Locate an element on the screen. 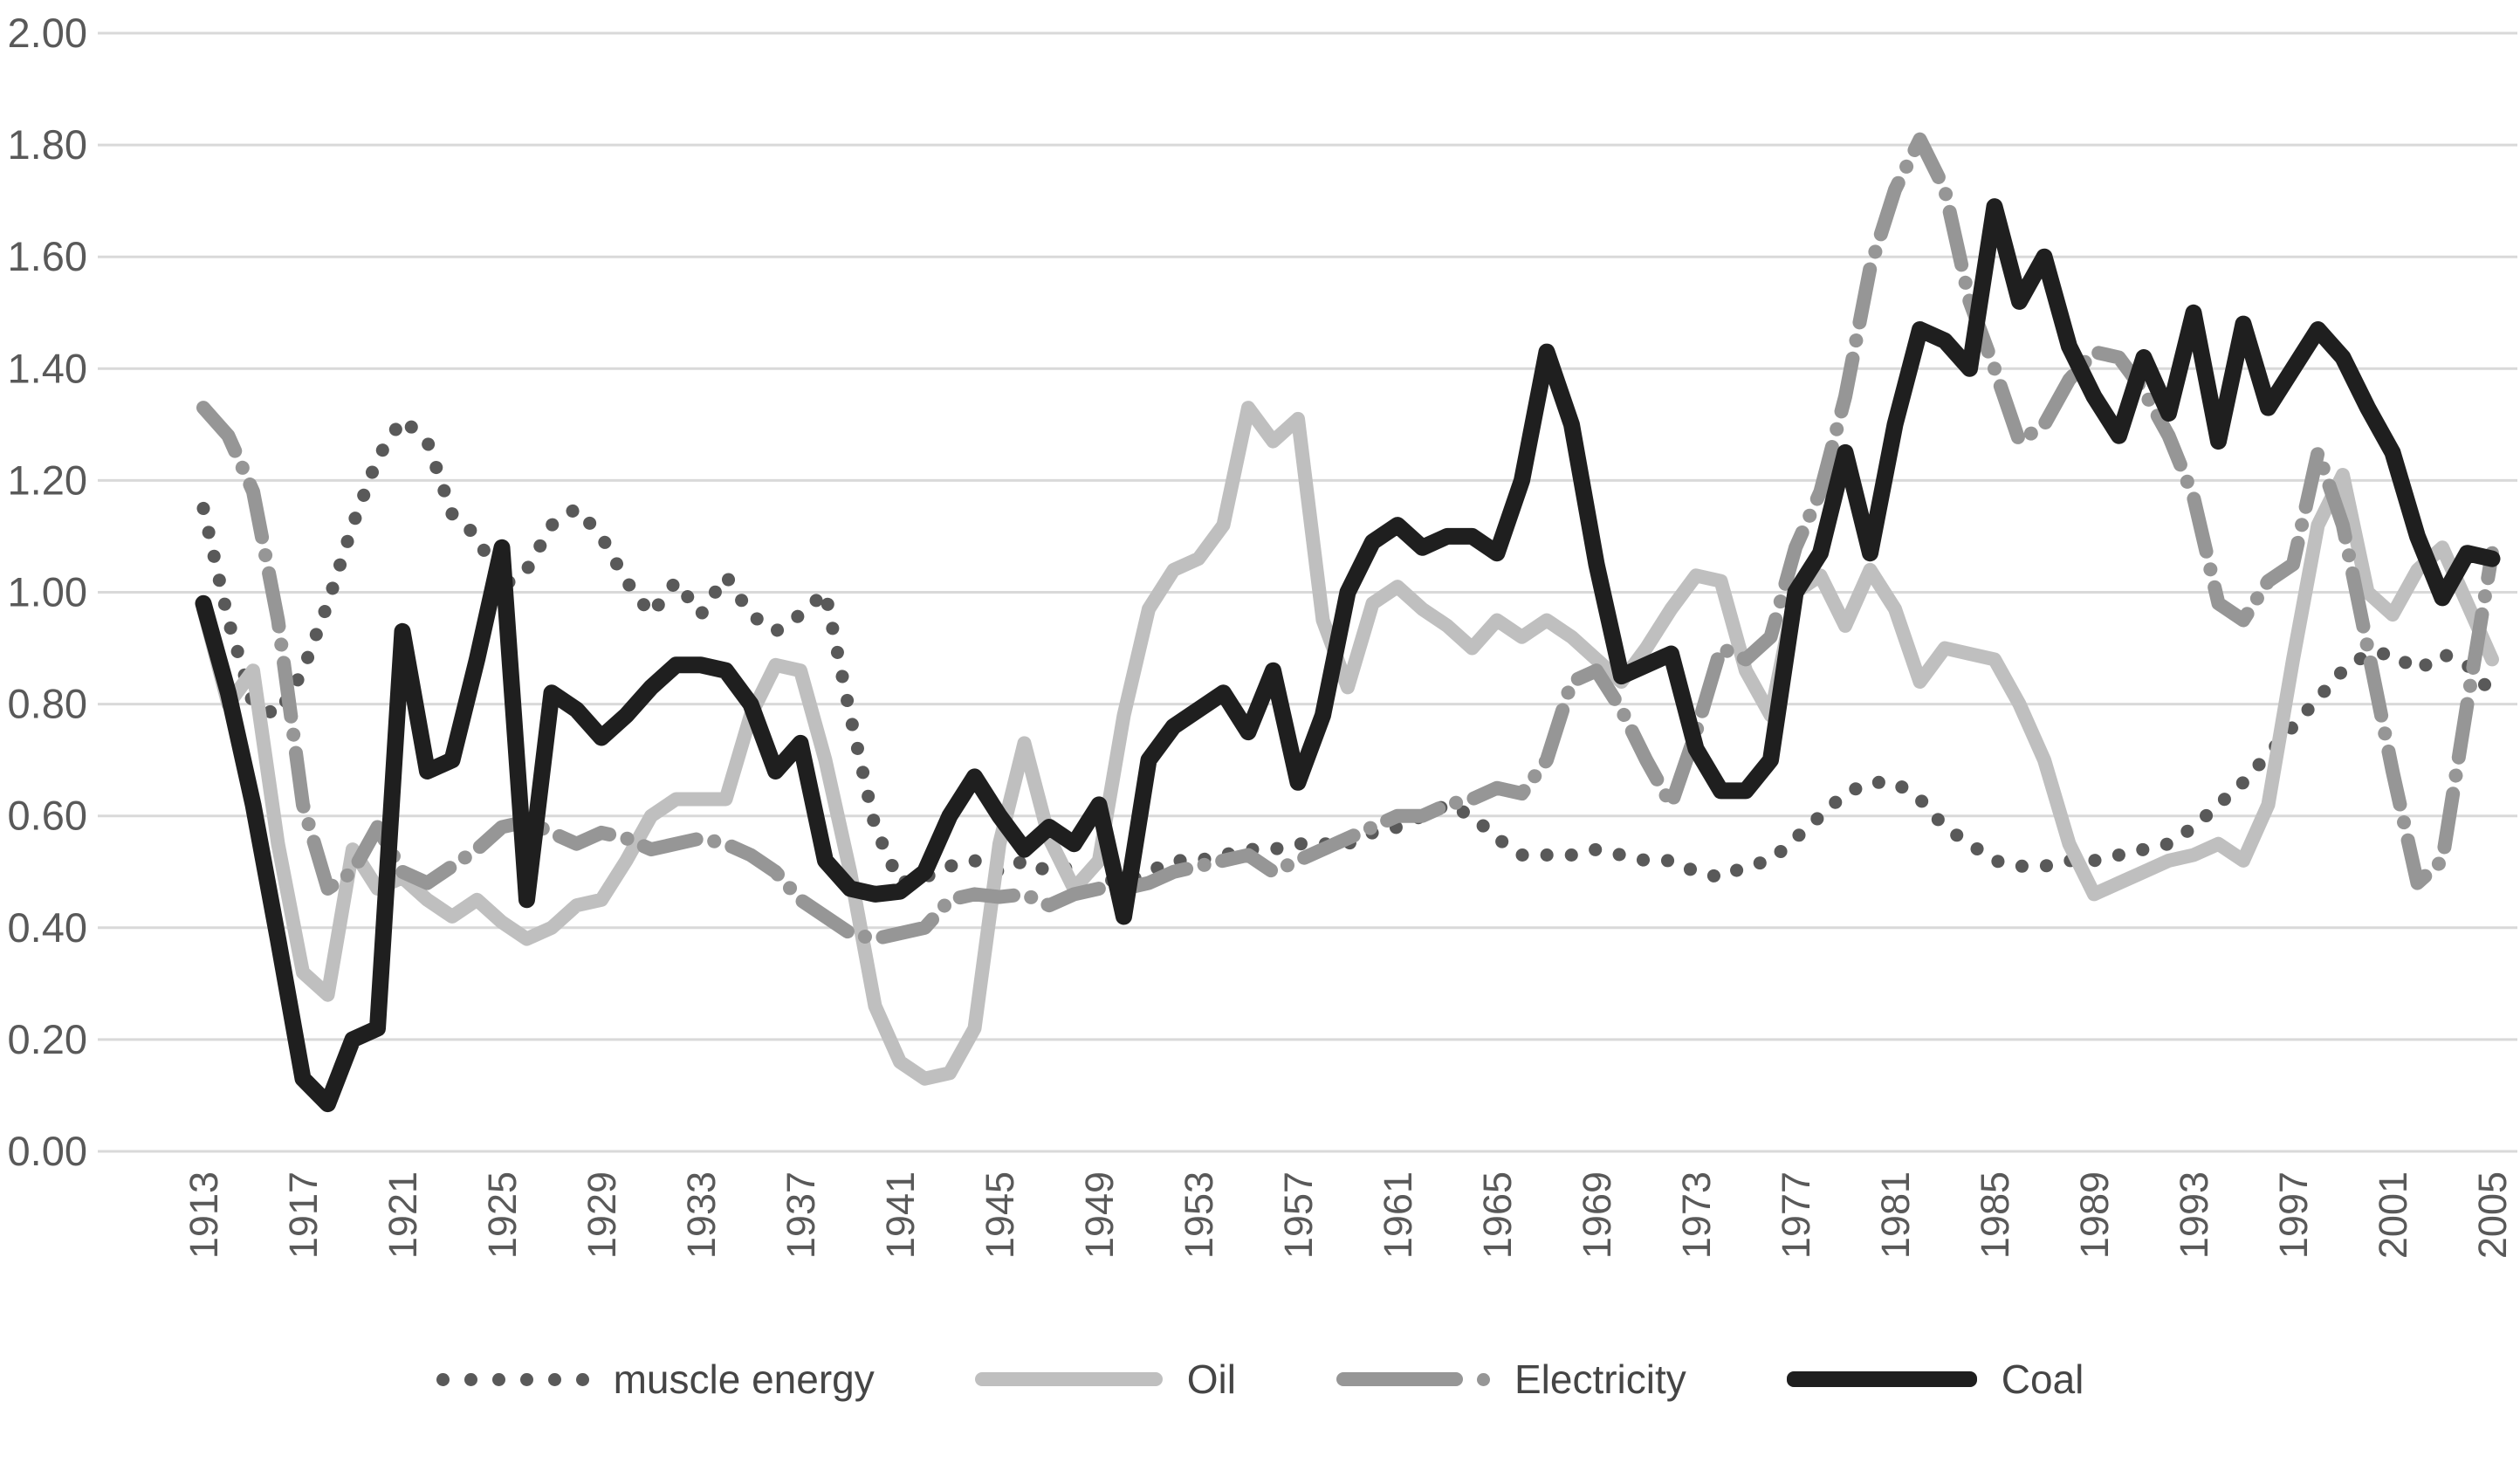 The width and height of the screenshot is (2520, 1463). legend-item-oil: Oil is located at coordinates (1105, 1380).